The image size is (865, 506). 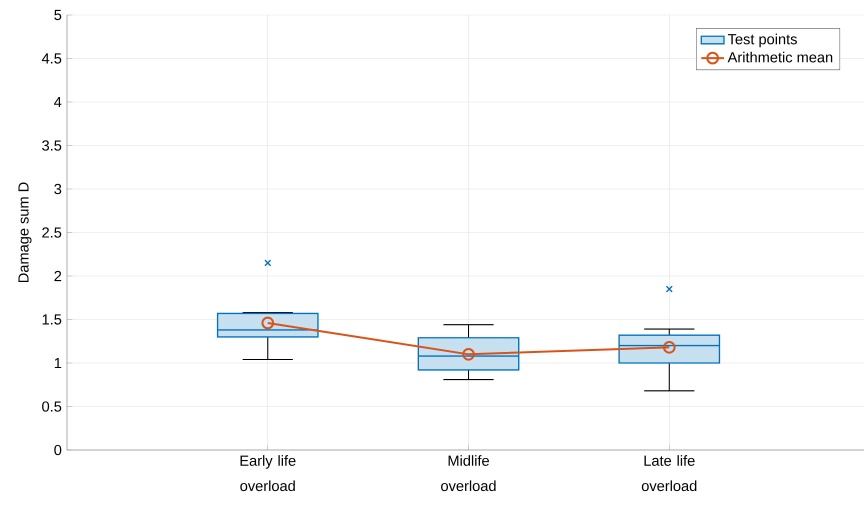 I want to click on y-tick-label: 0, so click(x=58, y=450).